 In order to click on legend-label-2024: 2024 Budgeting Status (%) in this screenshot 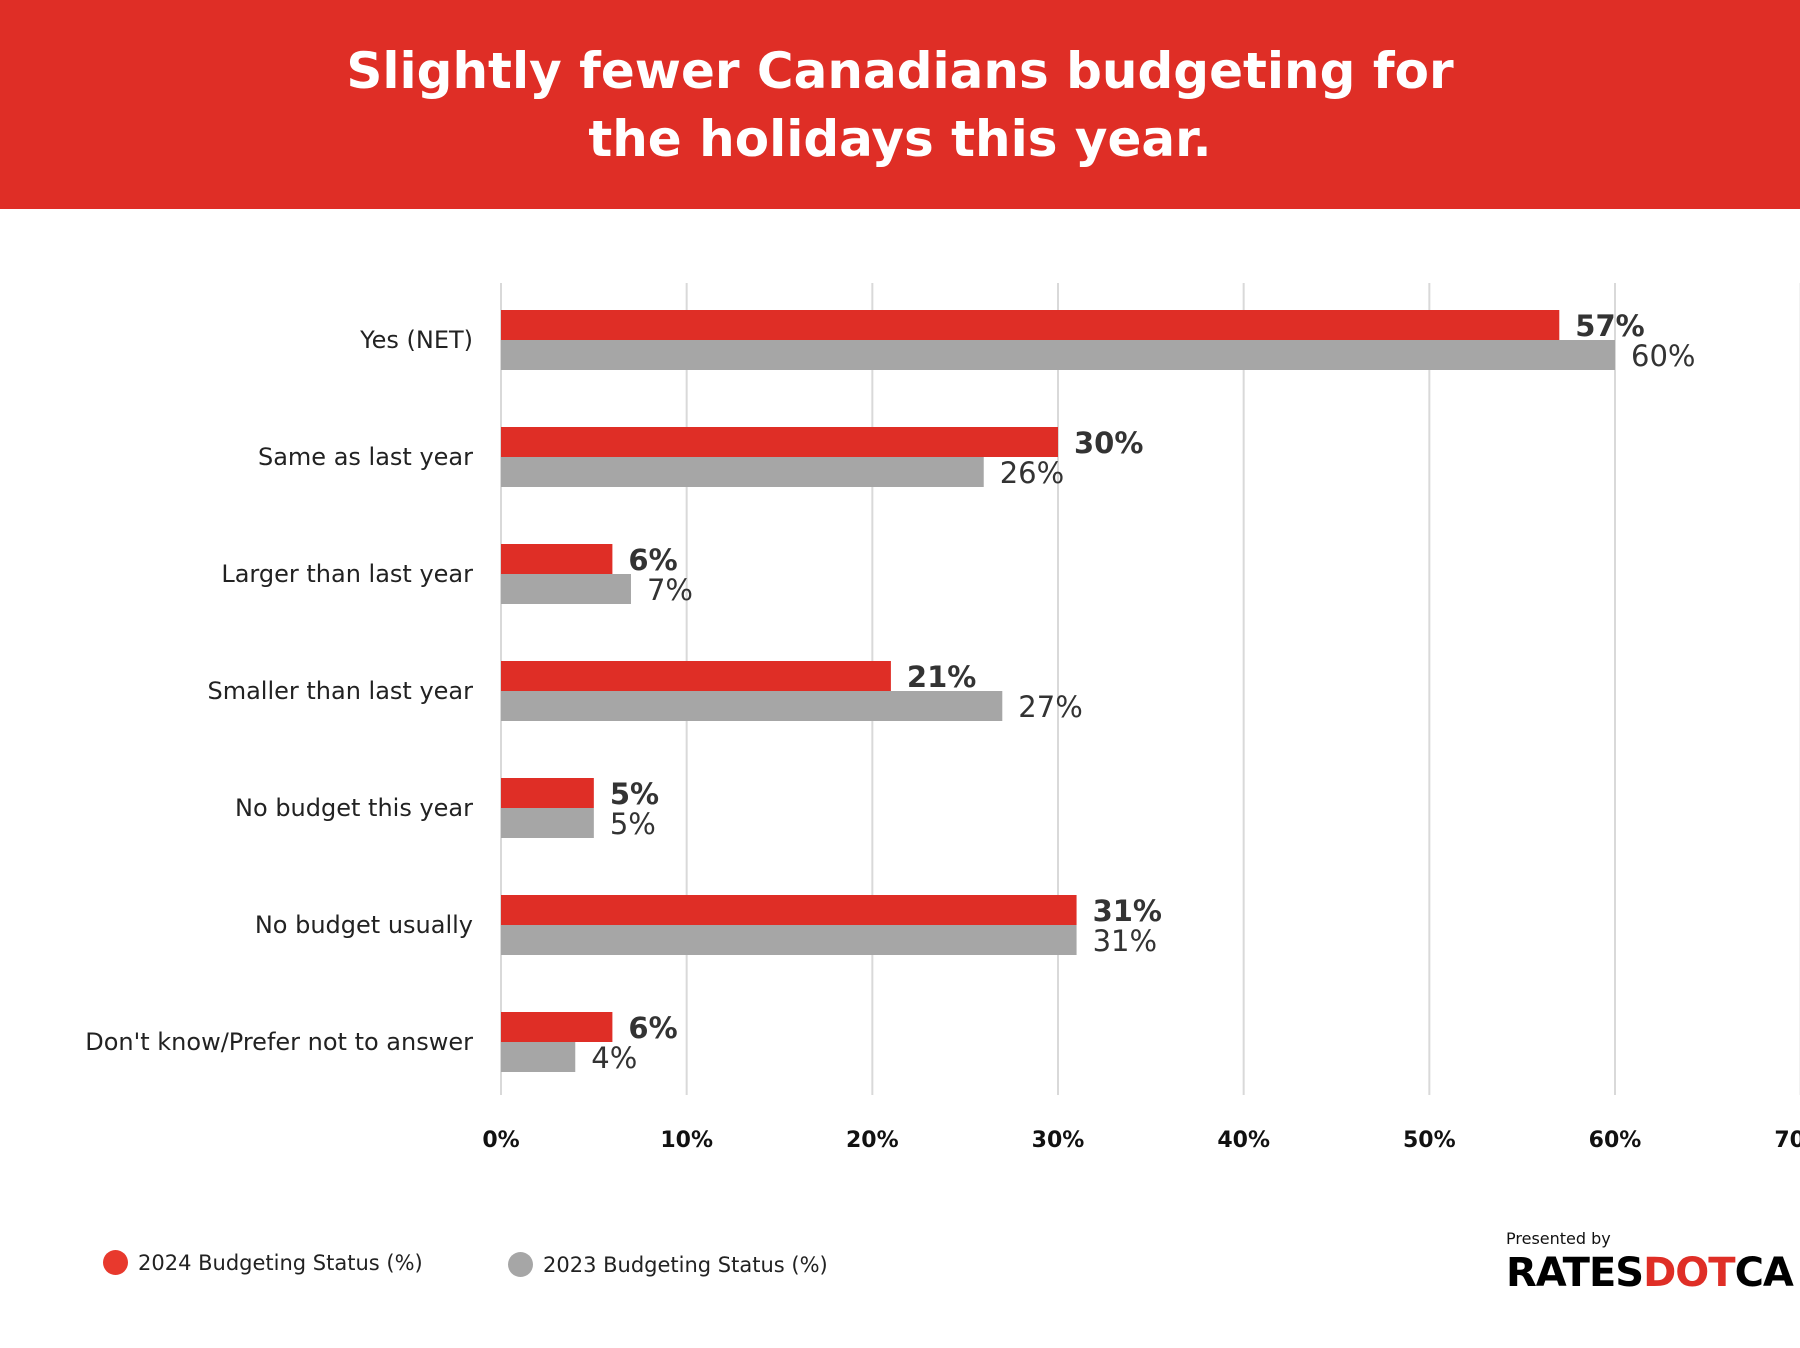, I will do `click(280, 1262)`.